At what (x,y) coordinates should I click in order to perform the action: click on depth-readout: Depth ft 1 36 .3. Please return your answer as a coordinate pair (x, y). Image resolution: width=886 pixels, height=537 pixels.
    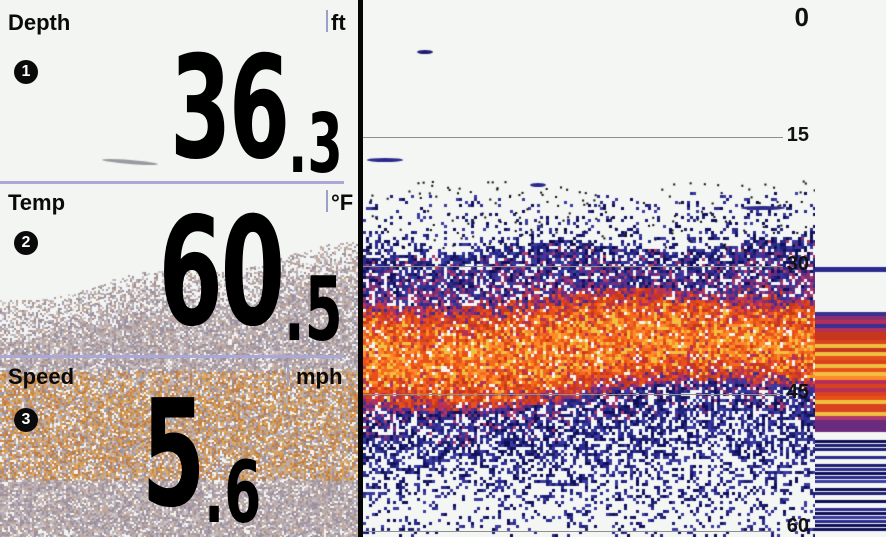
    Looking at the image, I should click on (179, 95).